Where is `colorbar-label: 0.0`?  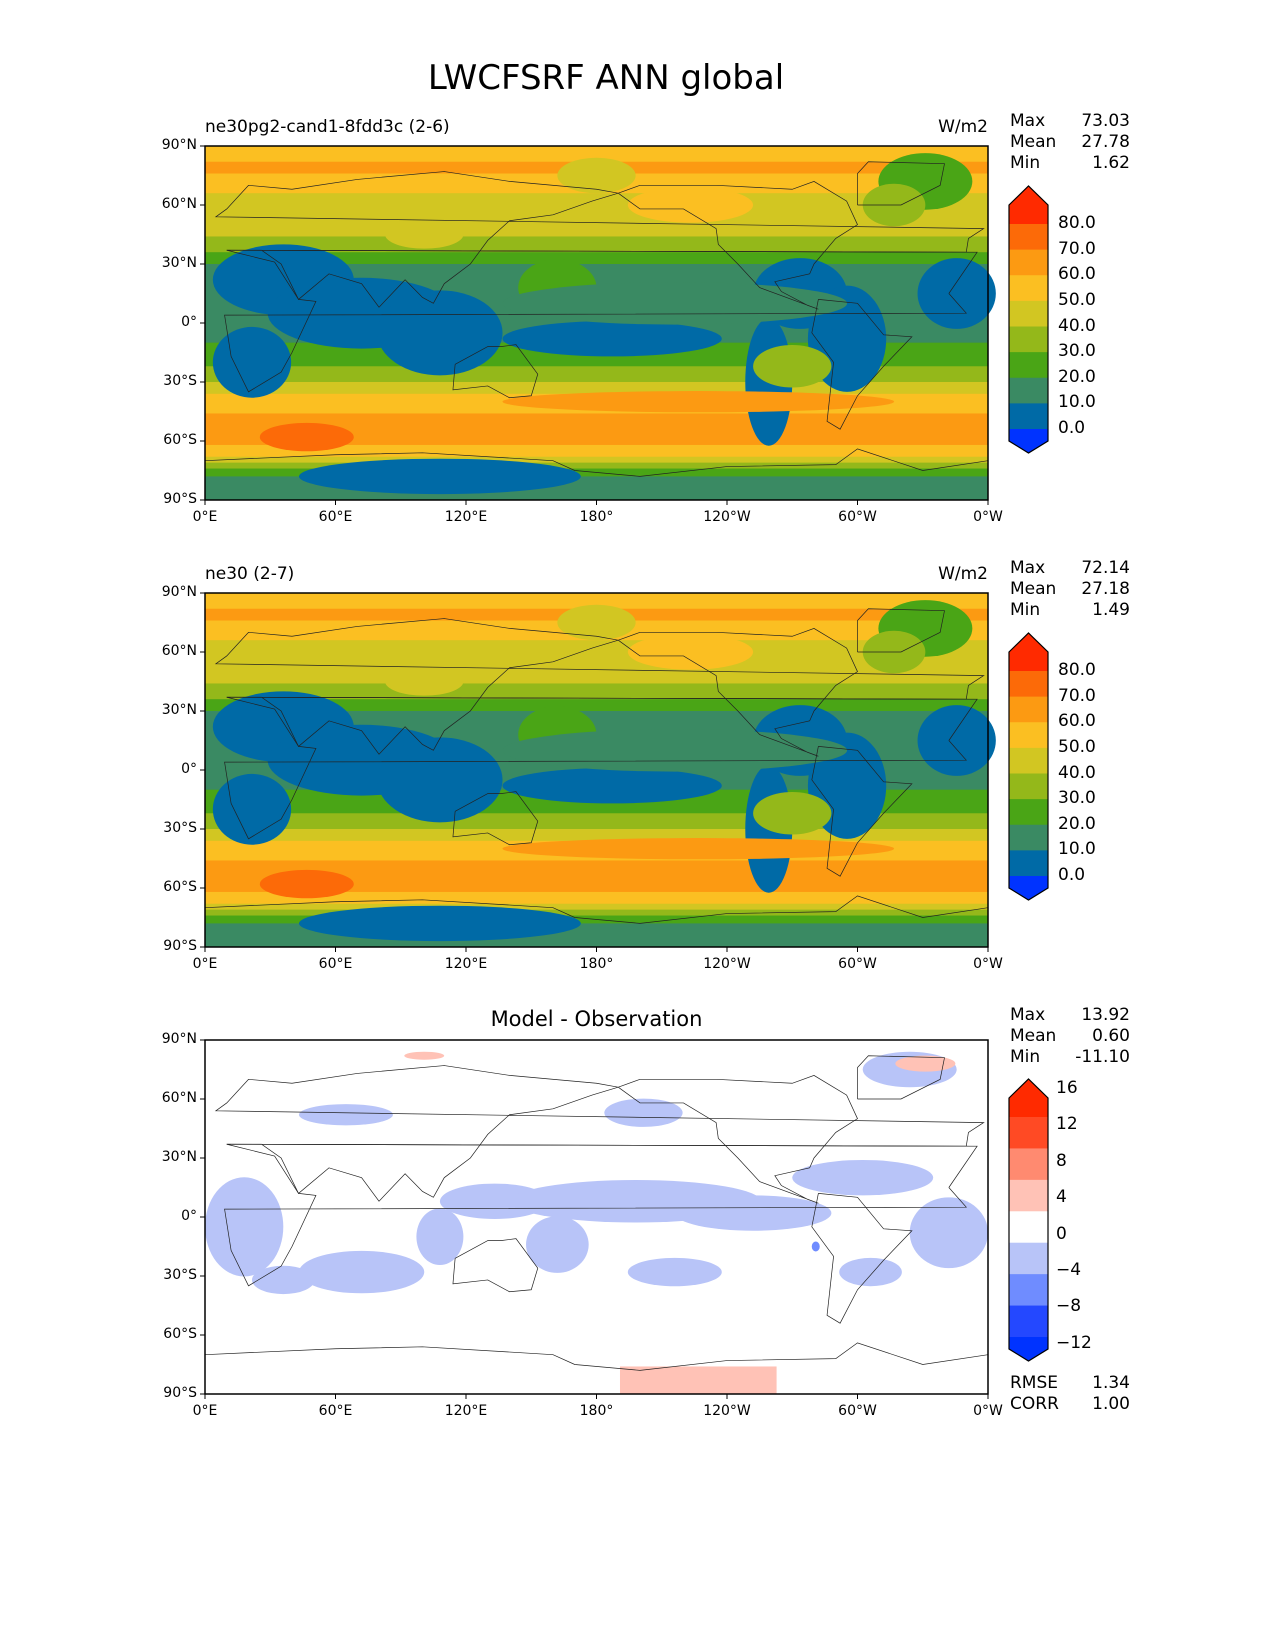
colorbar-label: 0.0 is located at coordinates (1072, 875).